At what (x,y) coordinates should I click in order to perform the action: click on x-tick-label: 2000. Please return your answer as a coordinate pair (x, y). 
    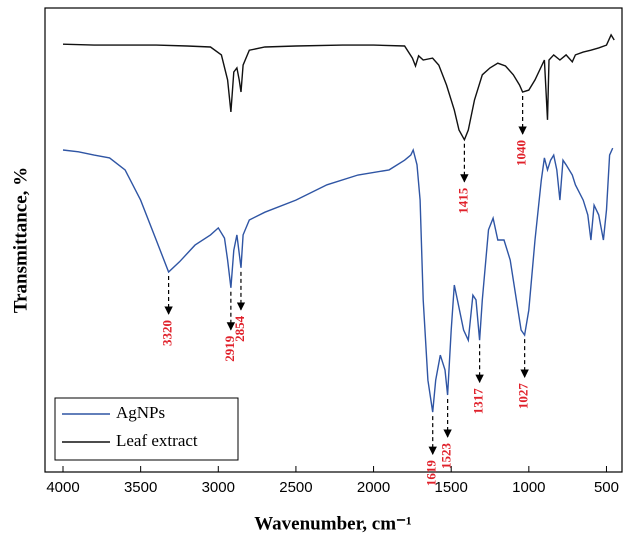
    Looking at the image, I should click on (373, 487).